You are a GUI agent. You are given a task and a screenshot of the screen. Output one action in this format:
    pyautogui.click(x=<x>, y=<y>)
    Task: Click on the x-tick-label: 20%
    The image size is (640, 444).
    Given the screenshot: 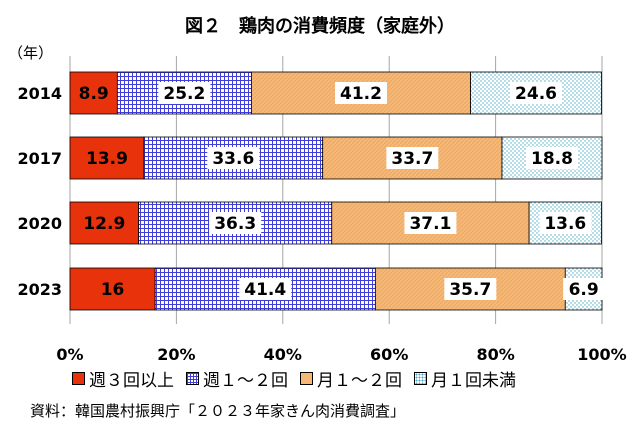 What is the action you would take?
    pyautogui.click(x=176, y=354)
    